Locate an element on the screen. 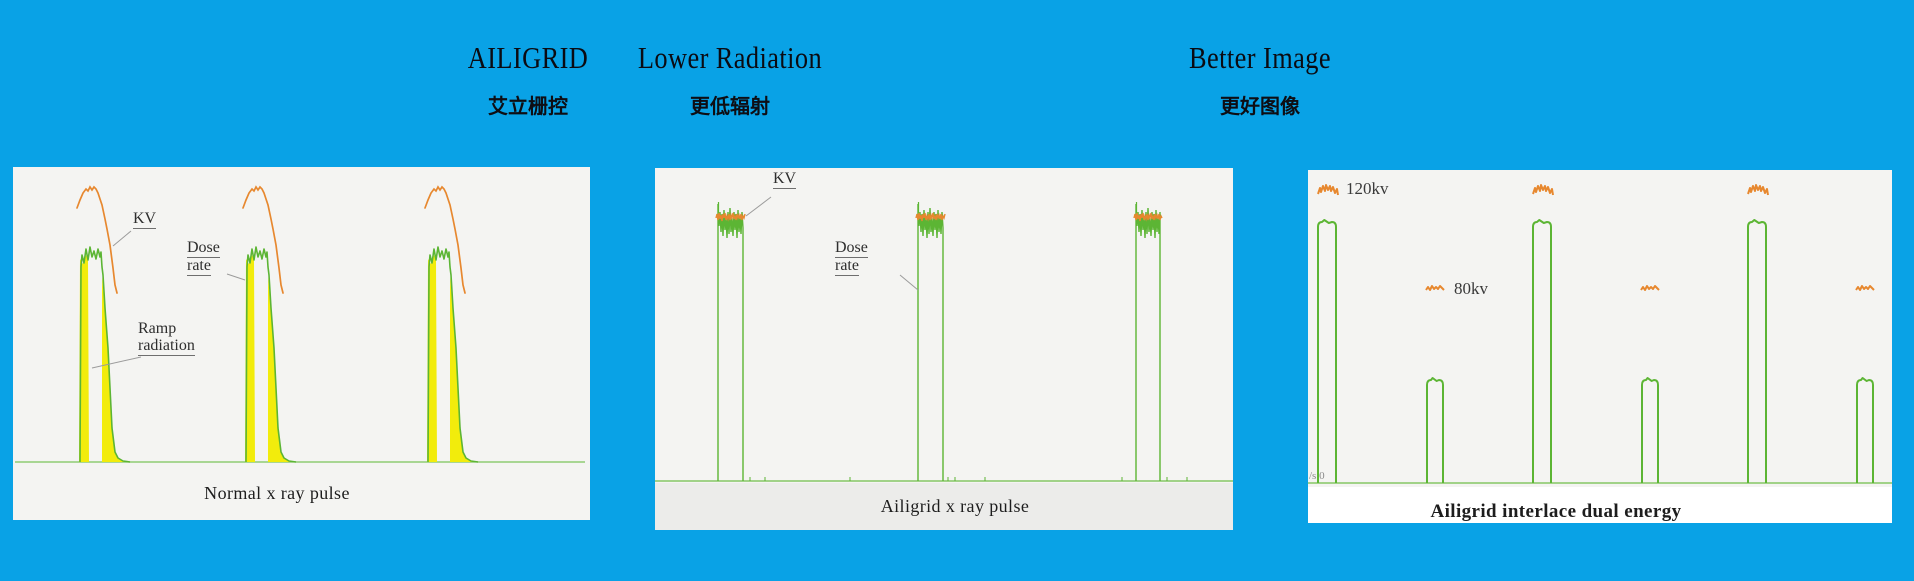 This screenshot has width=1914, height=581. scale-readout-text: /s 0 is located at coordinates (1317, 476).